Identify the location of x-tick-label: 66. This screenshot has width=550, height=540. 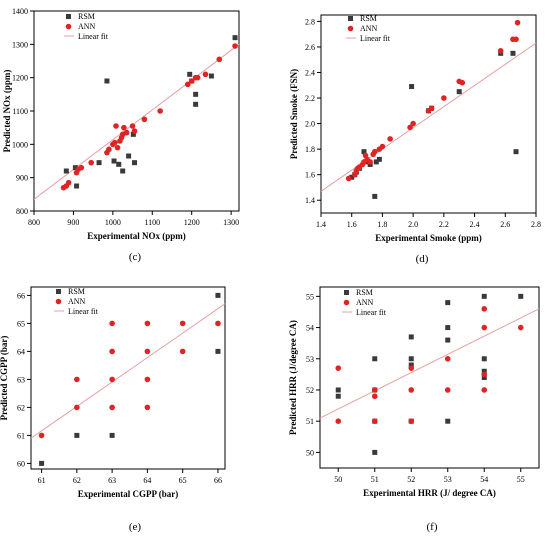
(218, 480).